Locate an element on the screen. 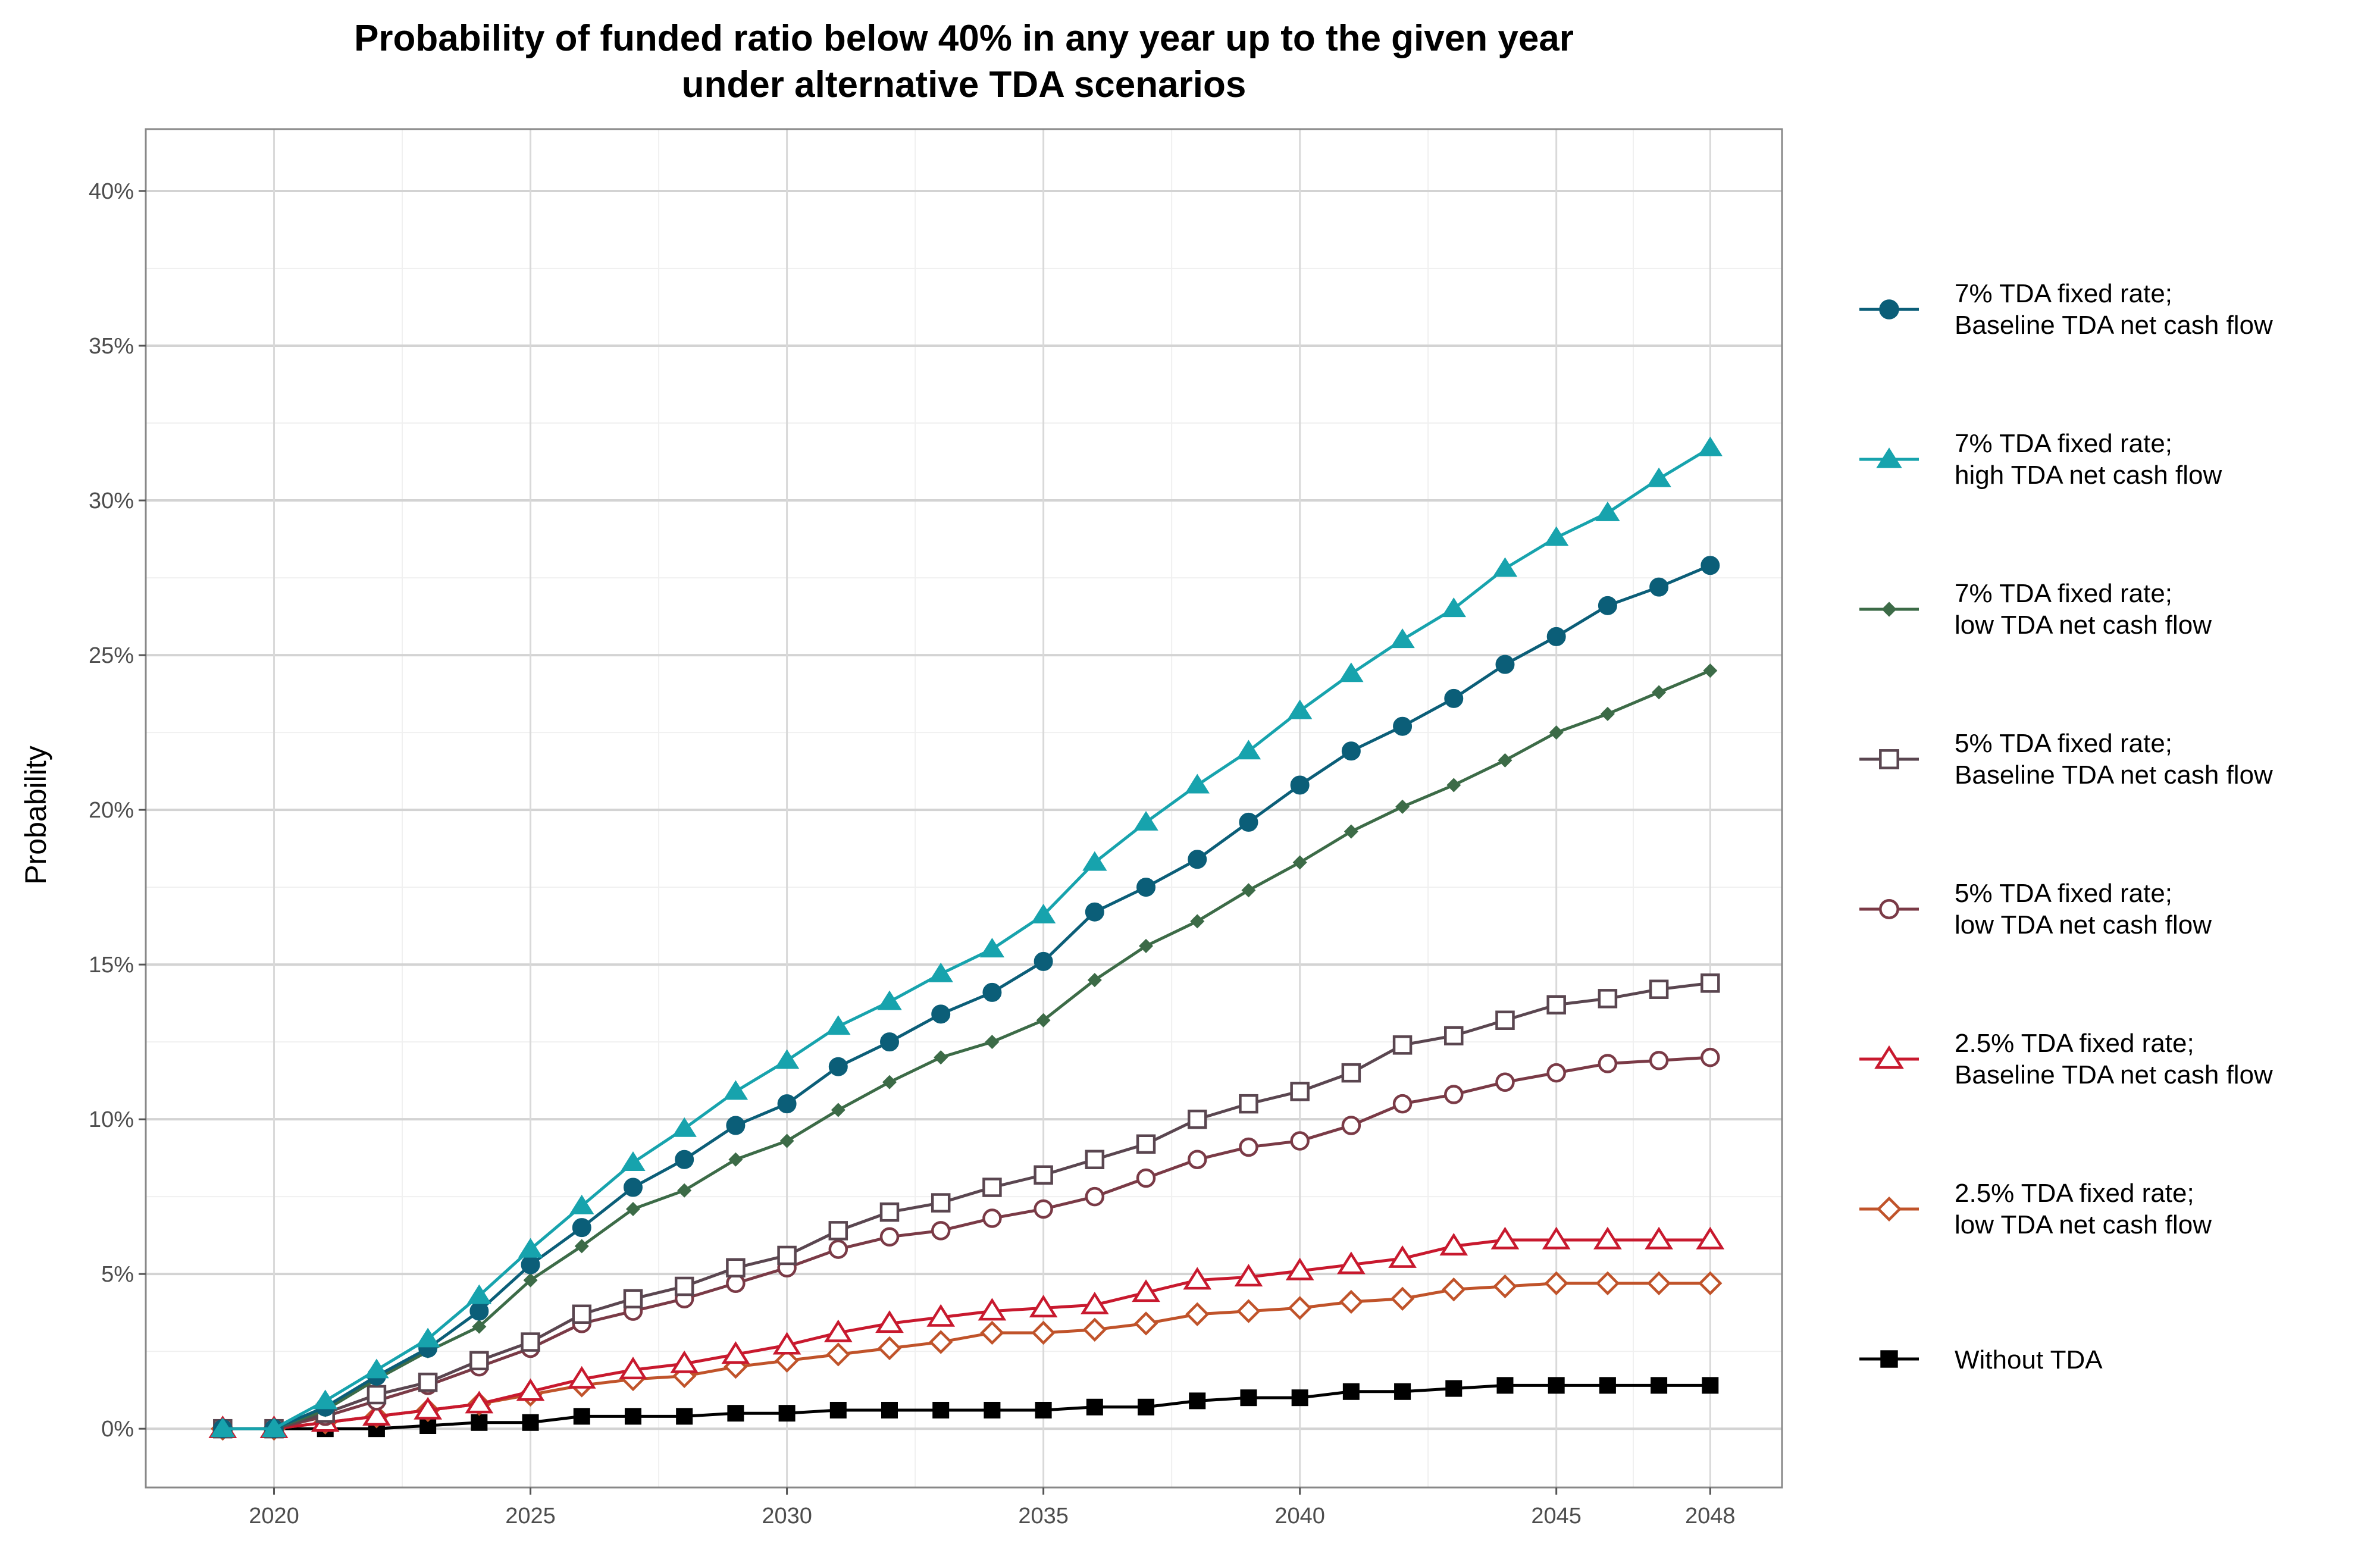 Image resolution: width=2380 pixels, height=1547 pixels. legend-label-line-1: 5% TDA fixed rate; is located at coordinates (2063, 743).